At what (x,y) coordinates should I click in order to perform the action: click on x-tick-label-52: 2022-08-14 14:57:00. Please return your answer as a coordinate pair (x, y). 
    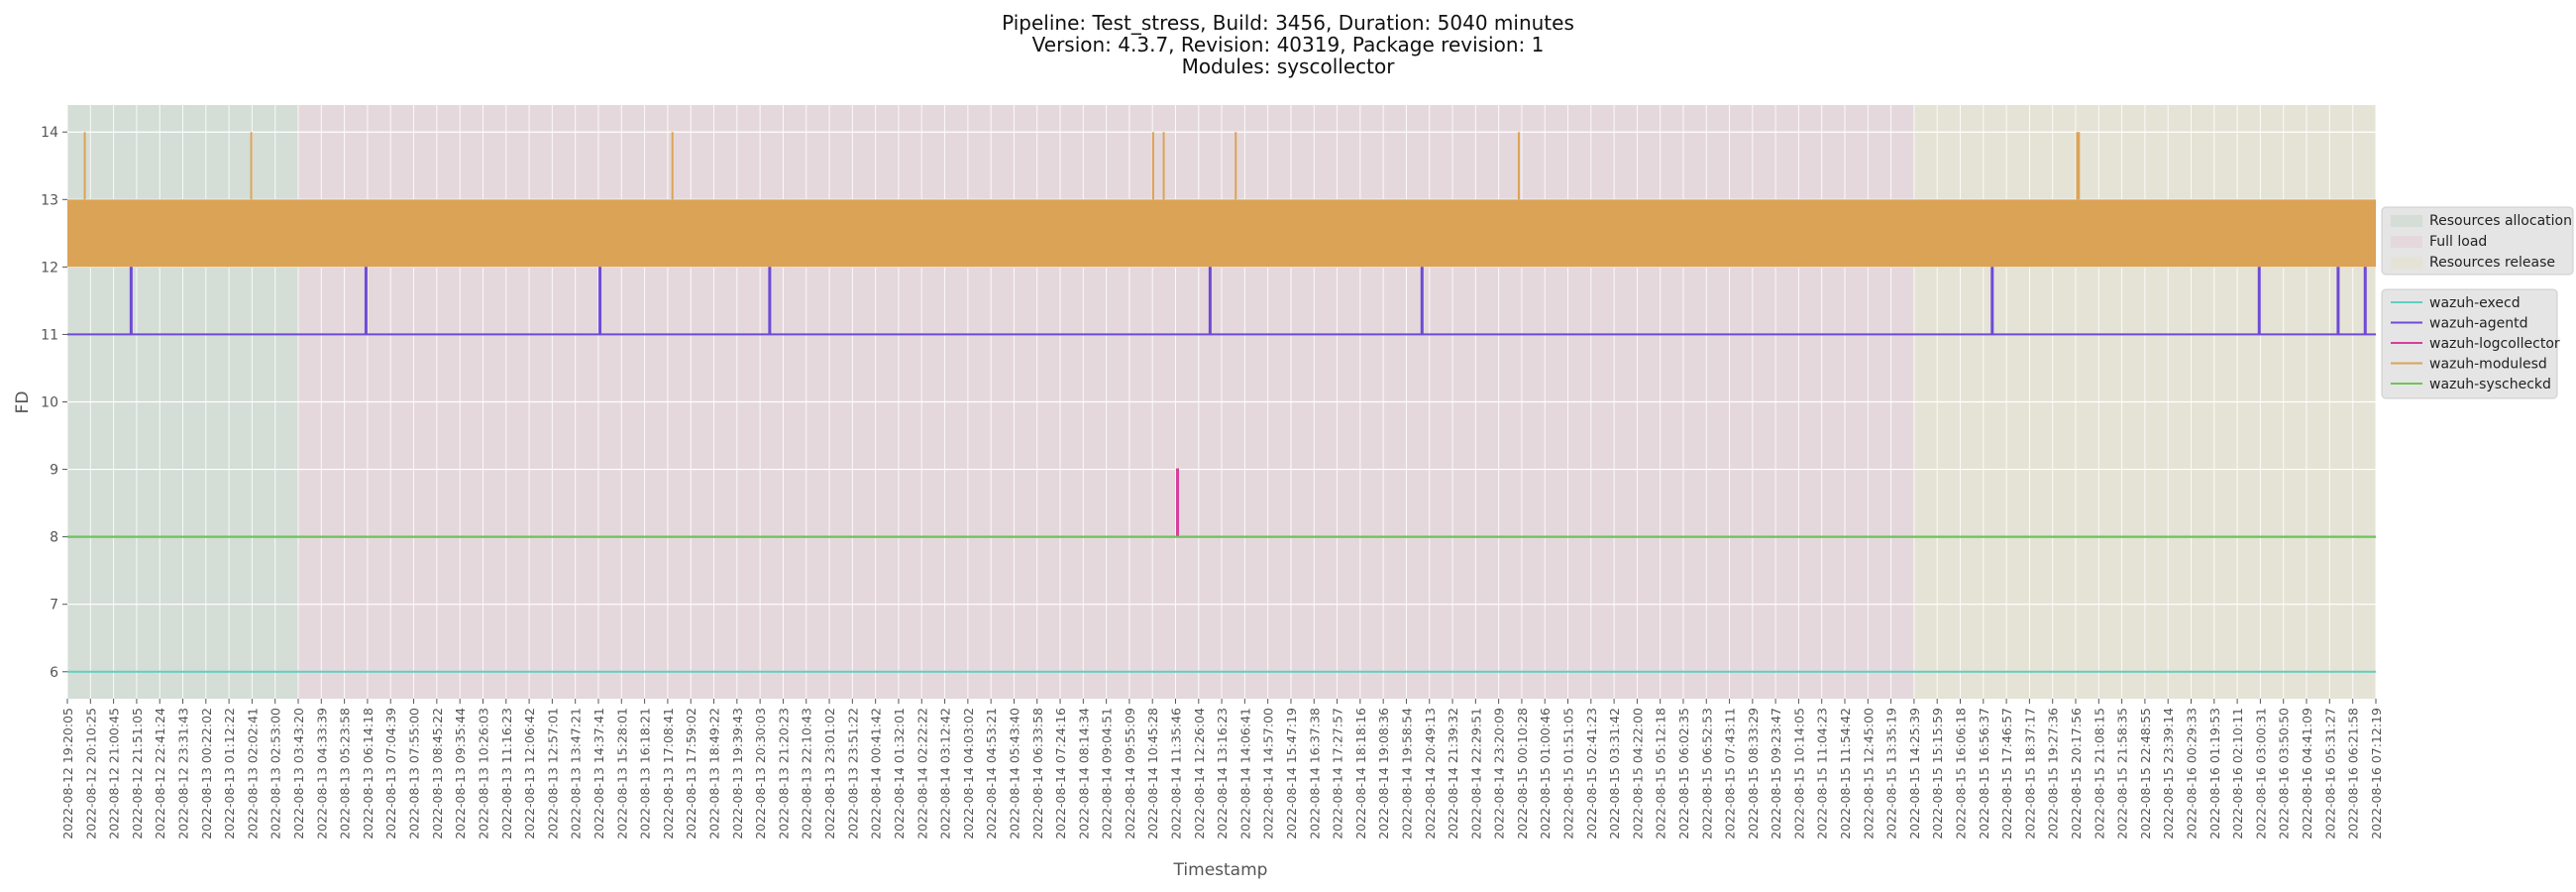
    Looking at the image, I should click on (1268, 773).